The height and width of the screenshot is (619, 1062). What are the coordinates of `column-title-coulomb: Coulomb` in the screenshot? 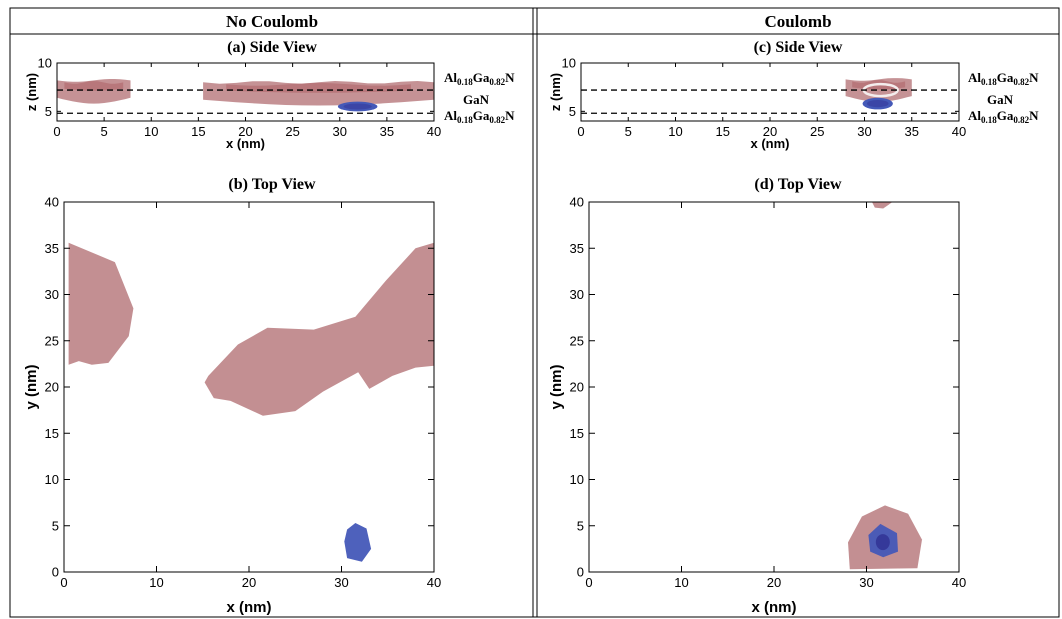 It's located at (797, 21).